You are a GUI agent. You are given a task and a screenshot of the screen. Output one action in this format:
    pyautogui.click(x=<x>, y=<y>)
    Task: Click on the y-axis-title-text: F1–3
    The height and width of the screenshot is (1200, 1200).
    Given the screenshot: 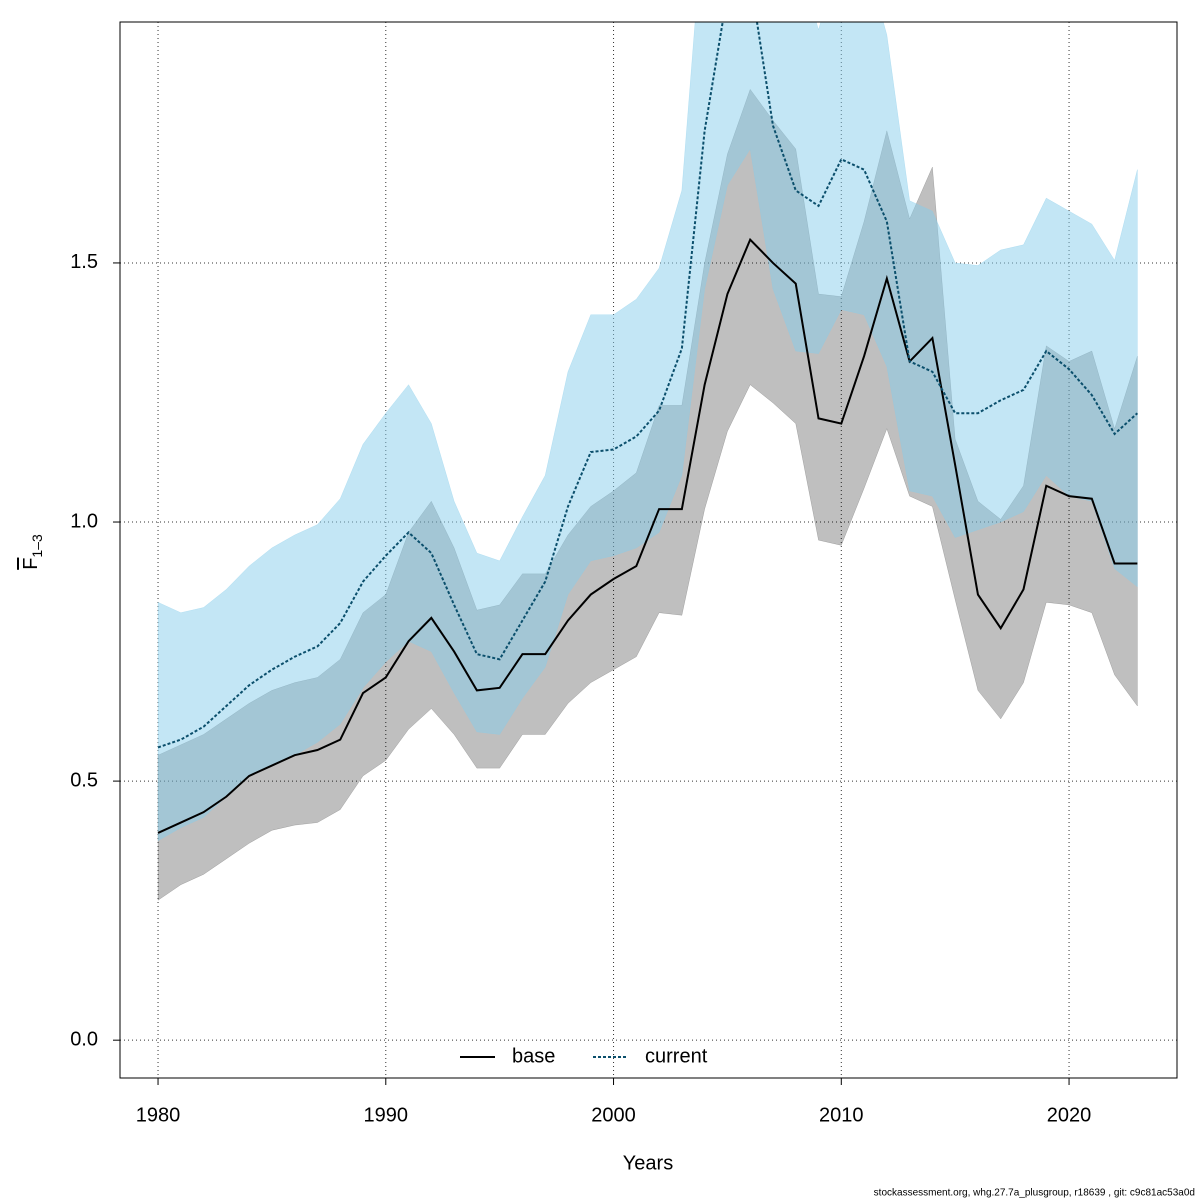 What is the action you would take?
    pyautogui.click(x=32, y=552)
    